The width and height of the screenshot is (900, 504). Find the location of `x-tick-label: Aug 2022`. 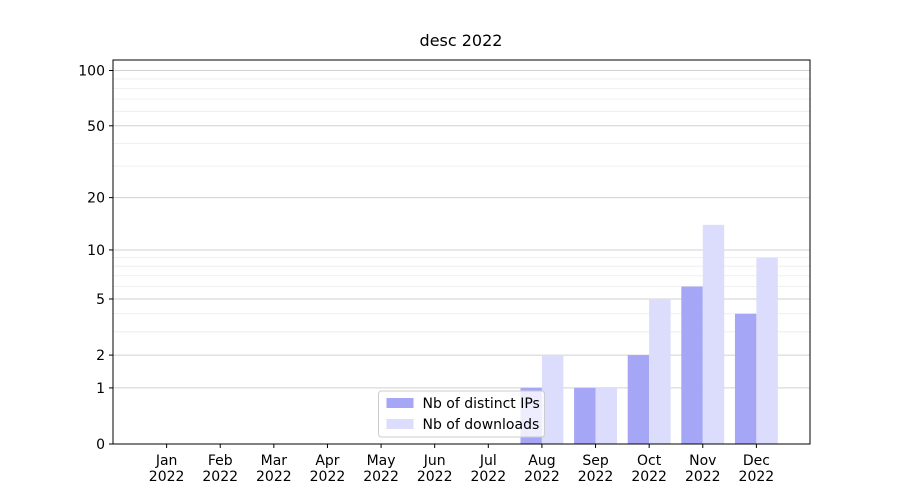

x-tick-label: Aug 2022 is located at coordinates (542, 469).